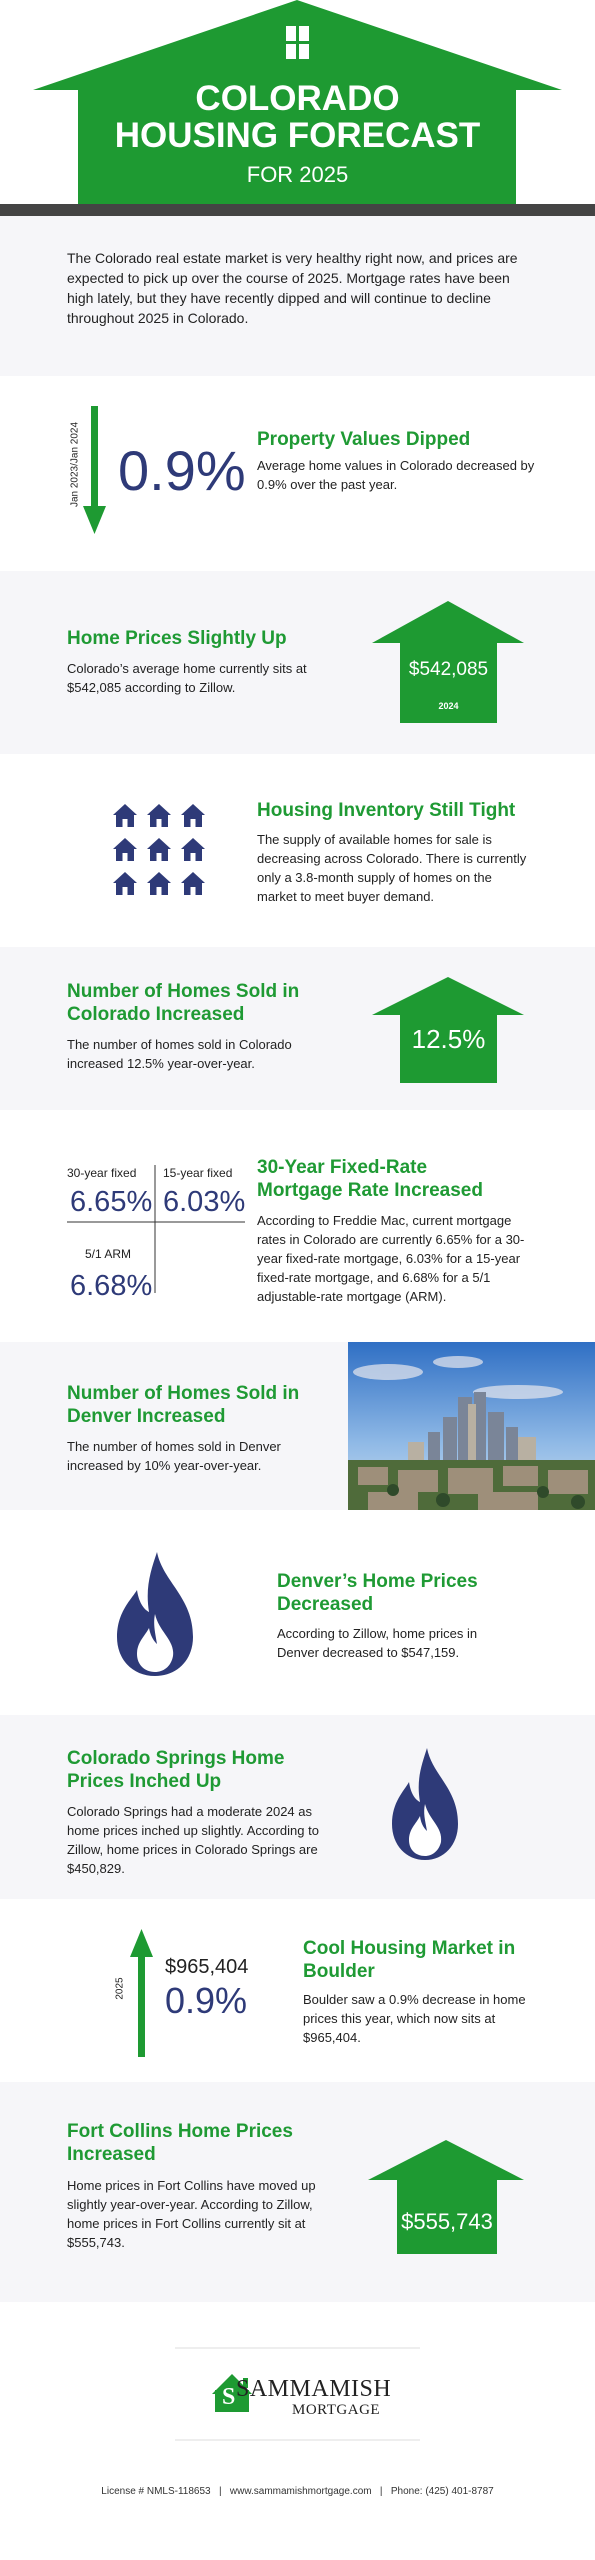 Image resolution: width=595 pixels, height=2560 pixels. I want to click on header-title: COLORADO HOUSING FORECAST, so click(297, 117).